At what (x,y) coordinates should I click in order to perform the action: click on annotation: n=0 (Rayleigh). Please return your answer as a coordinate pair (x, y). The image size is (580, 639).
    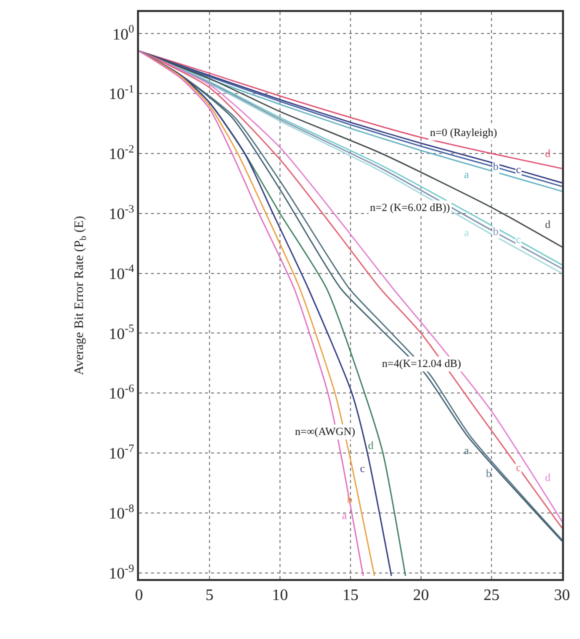
    Looking at the image, I should click on (464, 133).